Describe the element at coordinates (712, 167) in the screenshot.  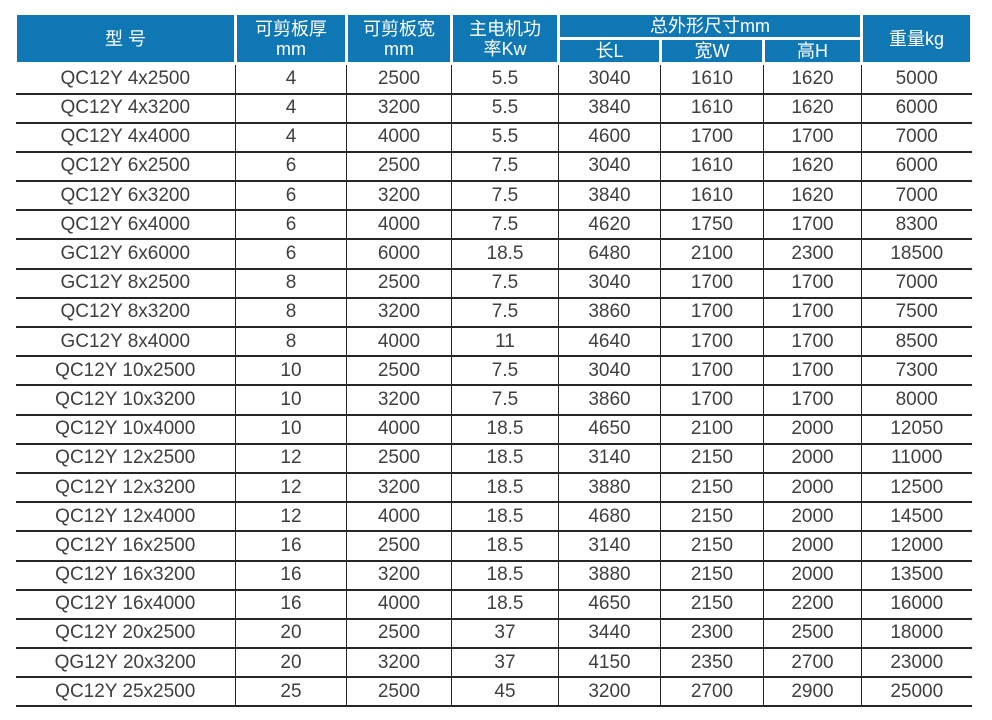
I see `cell-width-w: 1610` at that location.